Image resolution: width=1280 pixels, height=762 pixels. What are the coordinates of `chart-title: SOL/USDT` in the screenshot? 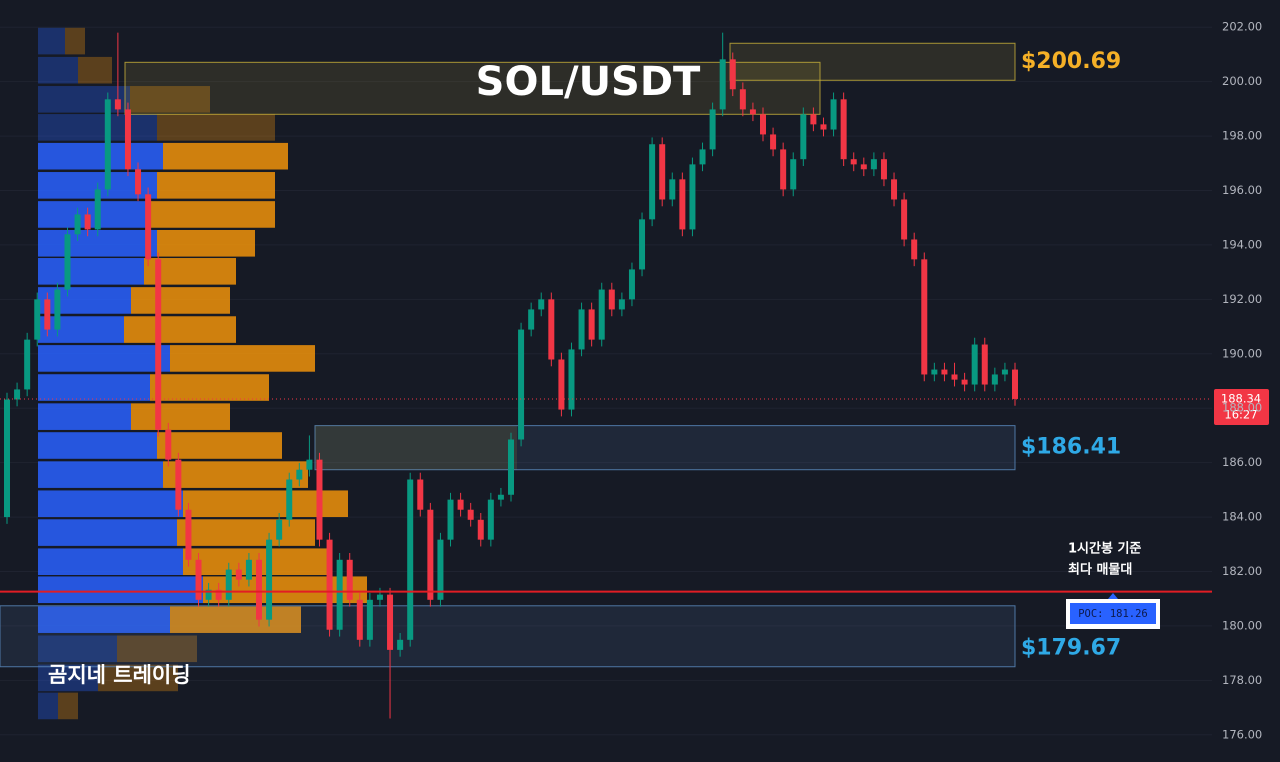 It's located at (588, 82).